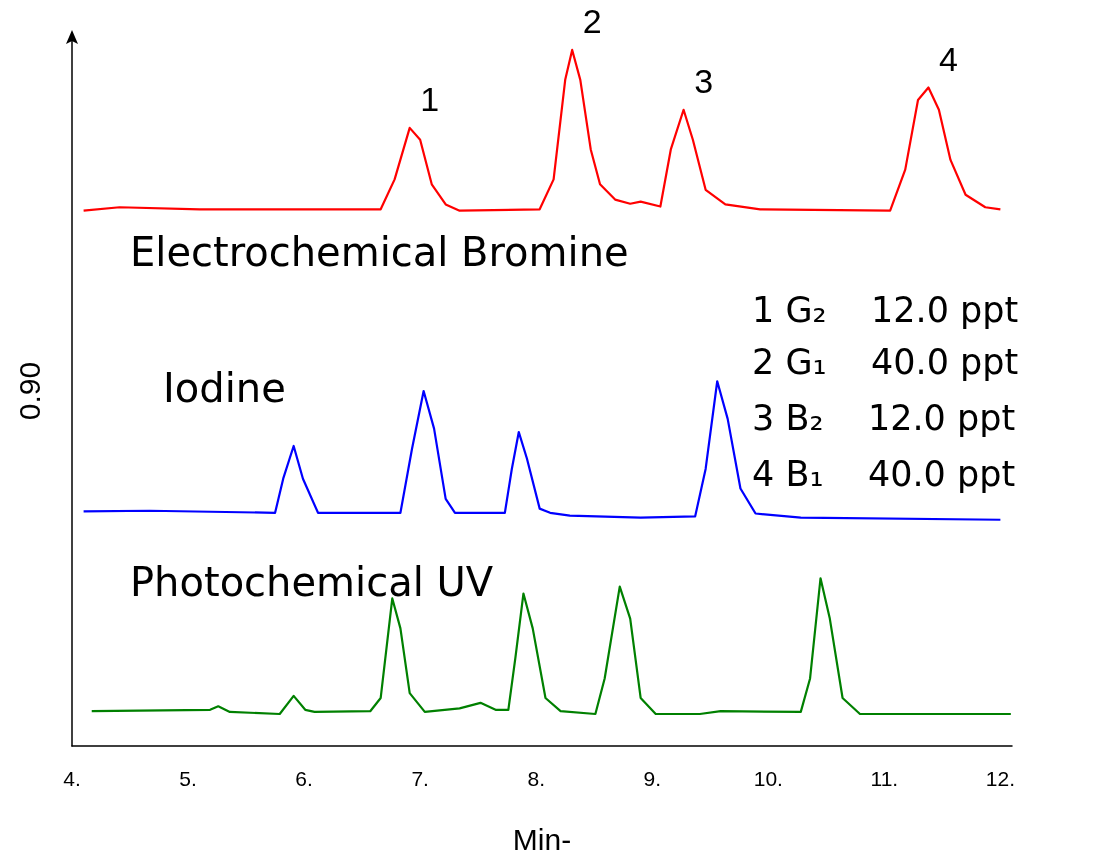 The width and height of the screenshot is (1094, 859). Describe the element at coordinates (884, 417) in the screenshot. I see `annotation: 3 B₂ 12.0 ppt` at that location.